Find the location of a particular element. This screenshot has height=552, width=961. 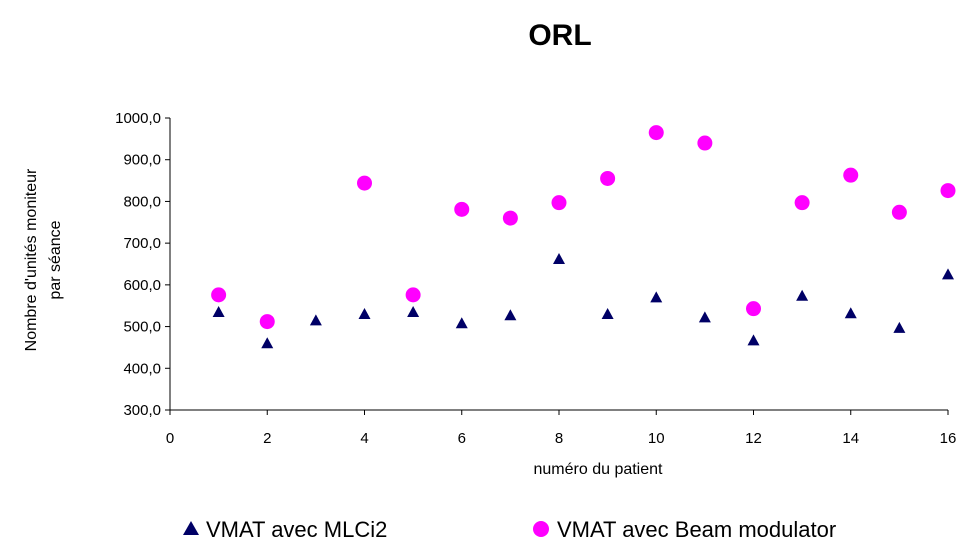

y-tick-label: 800,0 is located at coordinates (142, 201).